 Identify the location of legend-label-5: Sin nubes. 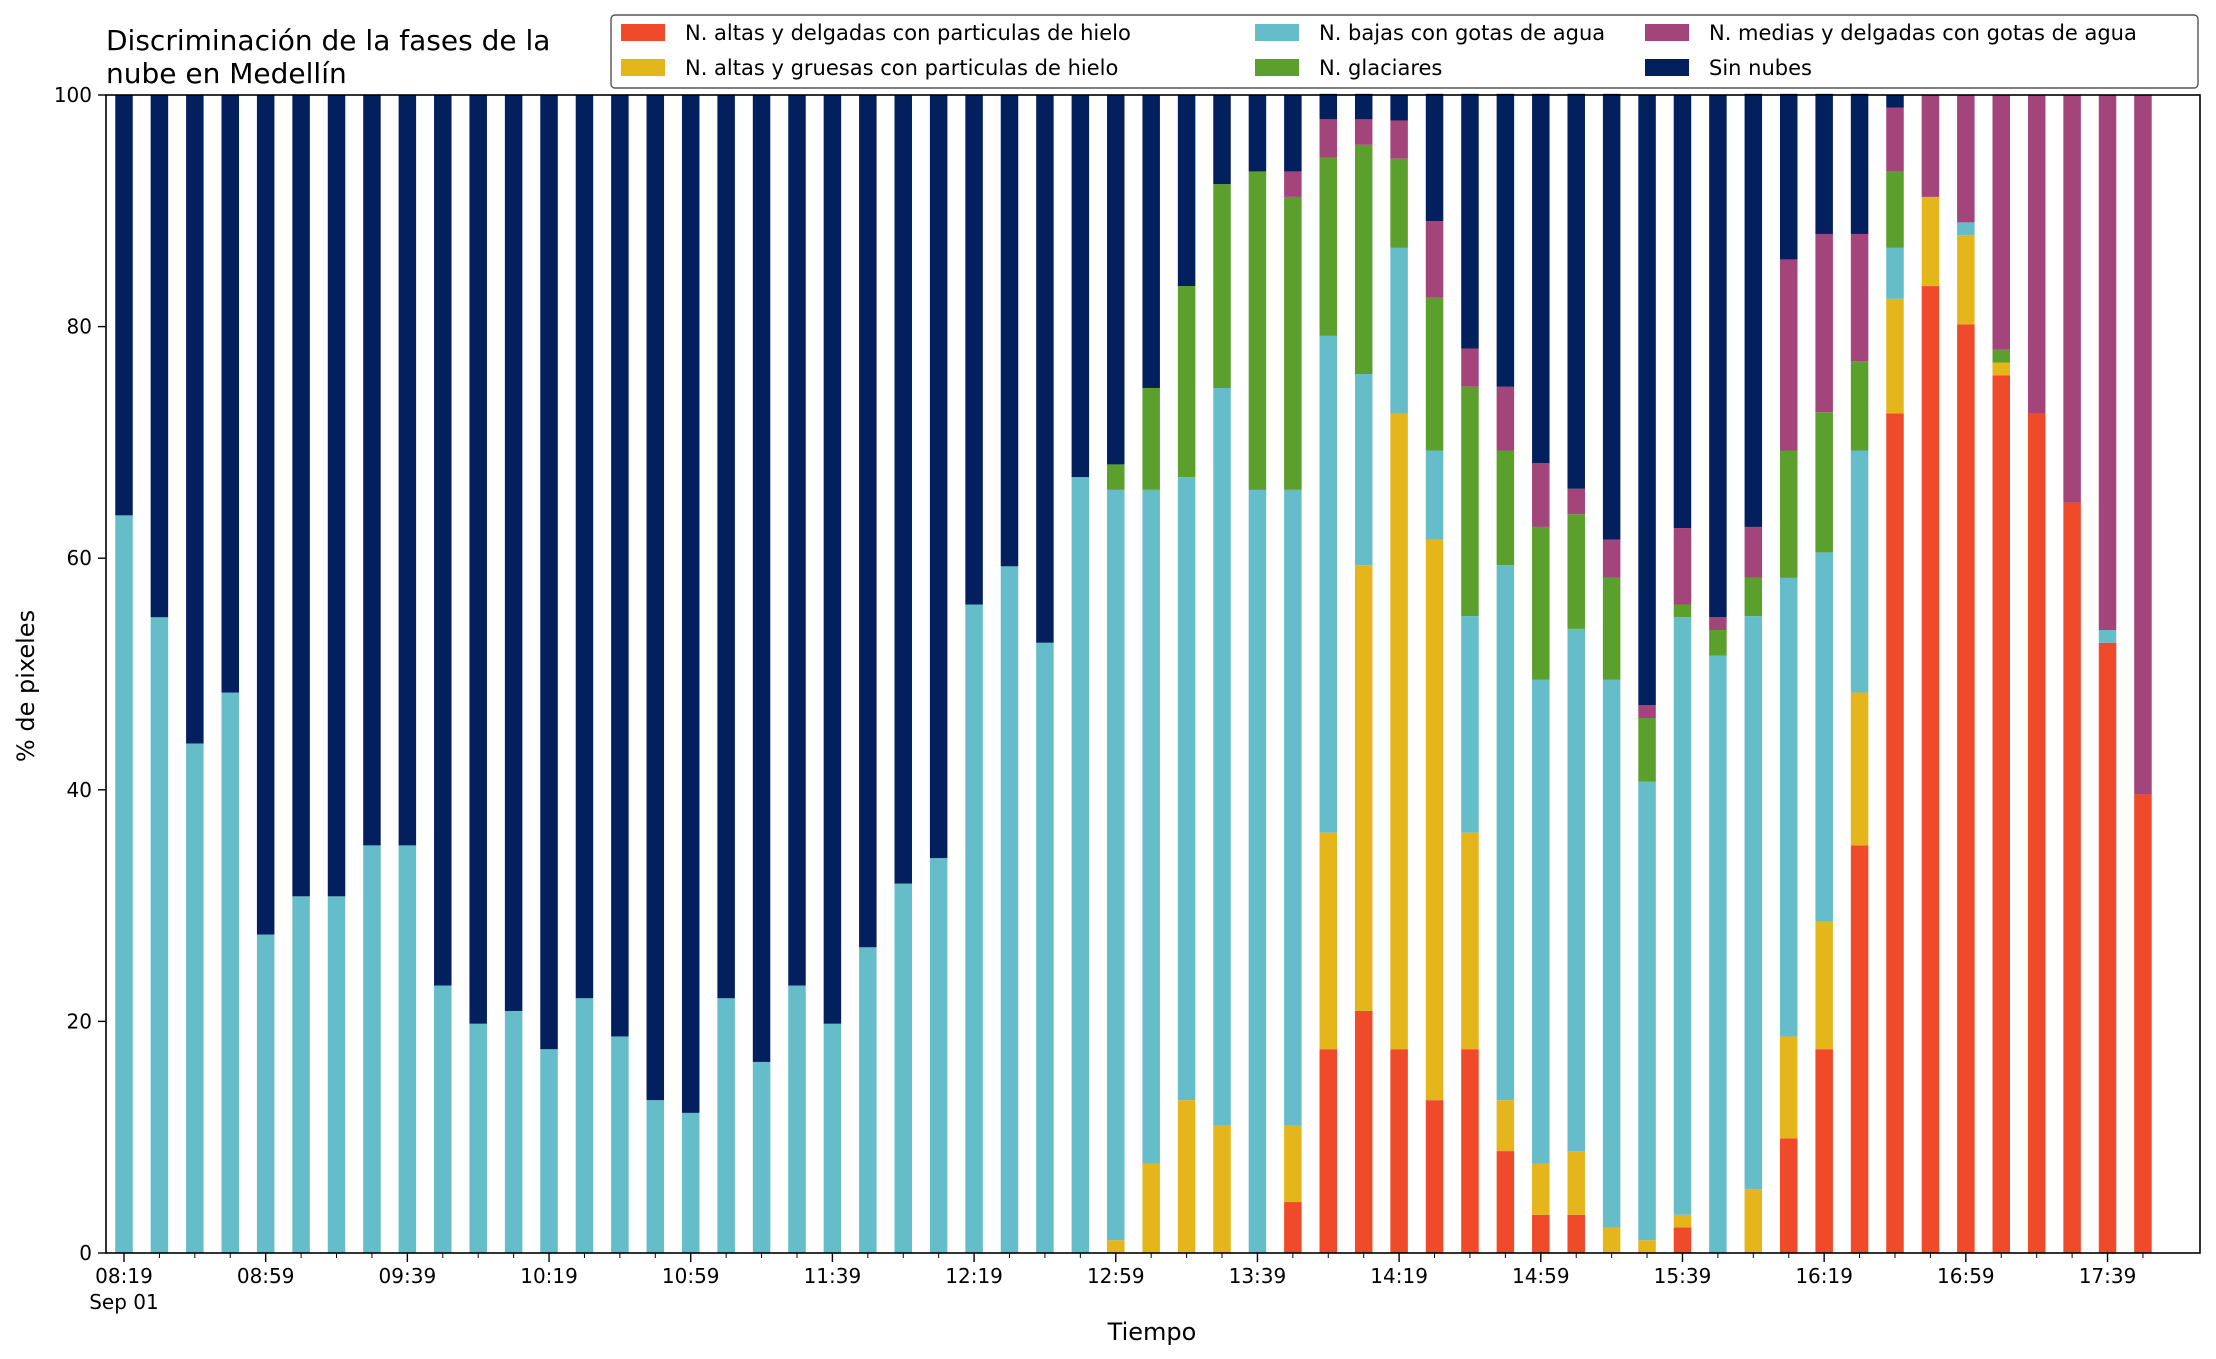
(1760, 68).